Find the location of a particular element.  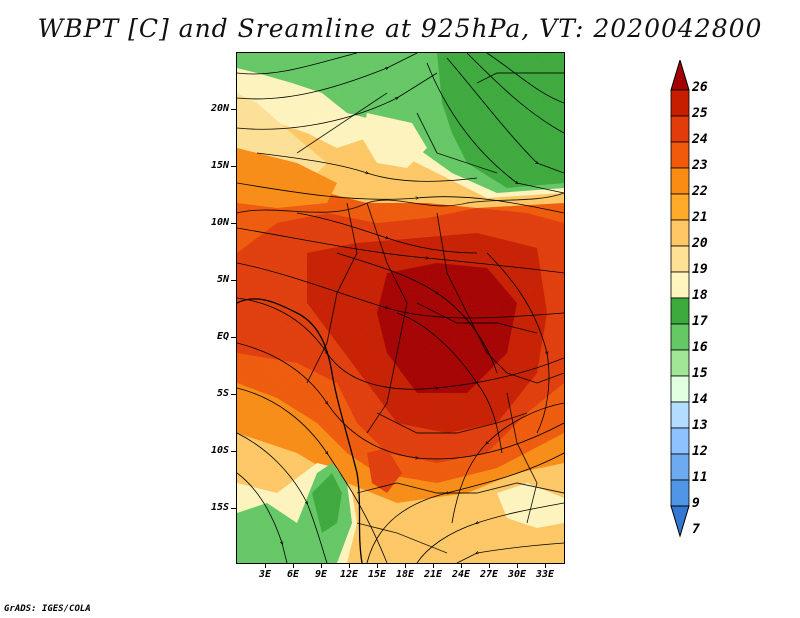

colorbar-label: 12 is located at coordinates (700, 451).